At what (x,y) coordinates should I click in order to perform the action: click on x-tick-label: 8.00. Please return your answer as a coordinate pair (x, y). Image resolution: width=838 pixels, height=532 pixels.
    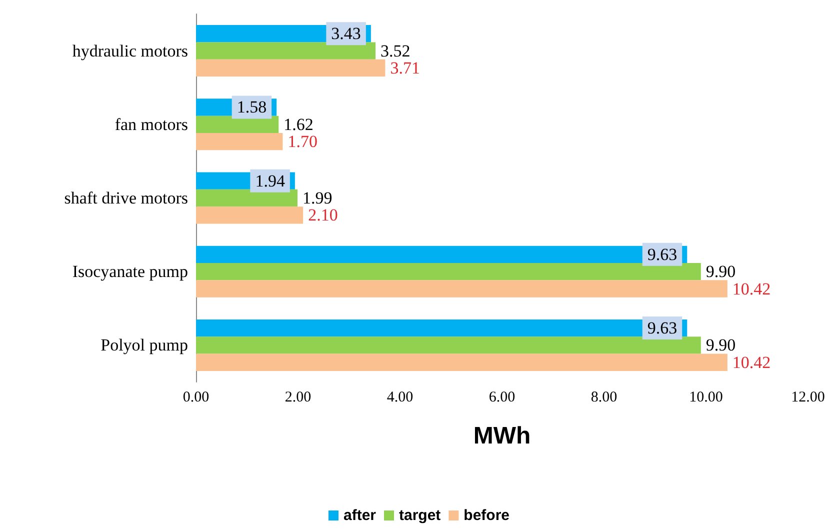
    Looking at the image, I should click on (604, 398).